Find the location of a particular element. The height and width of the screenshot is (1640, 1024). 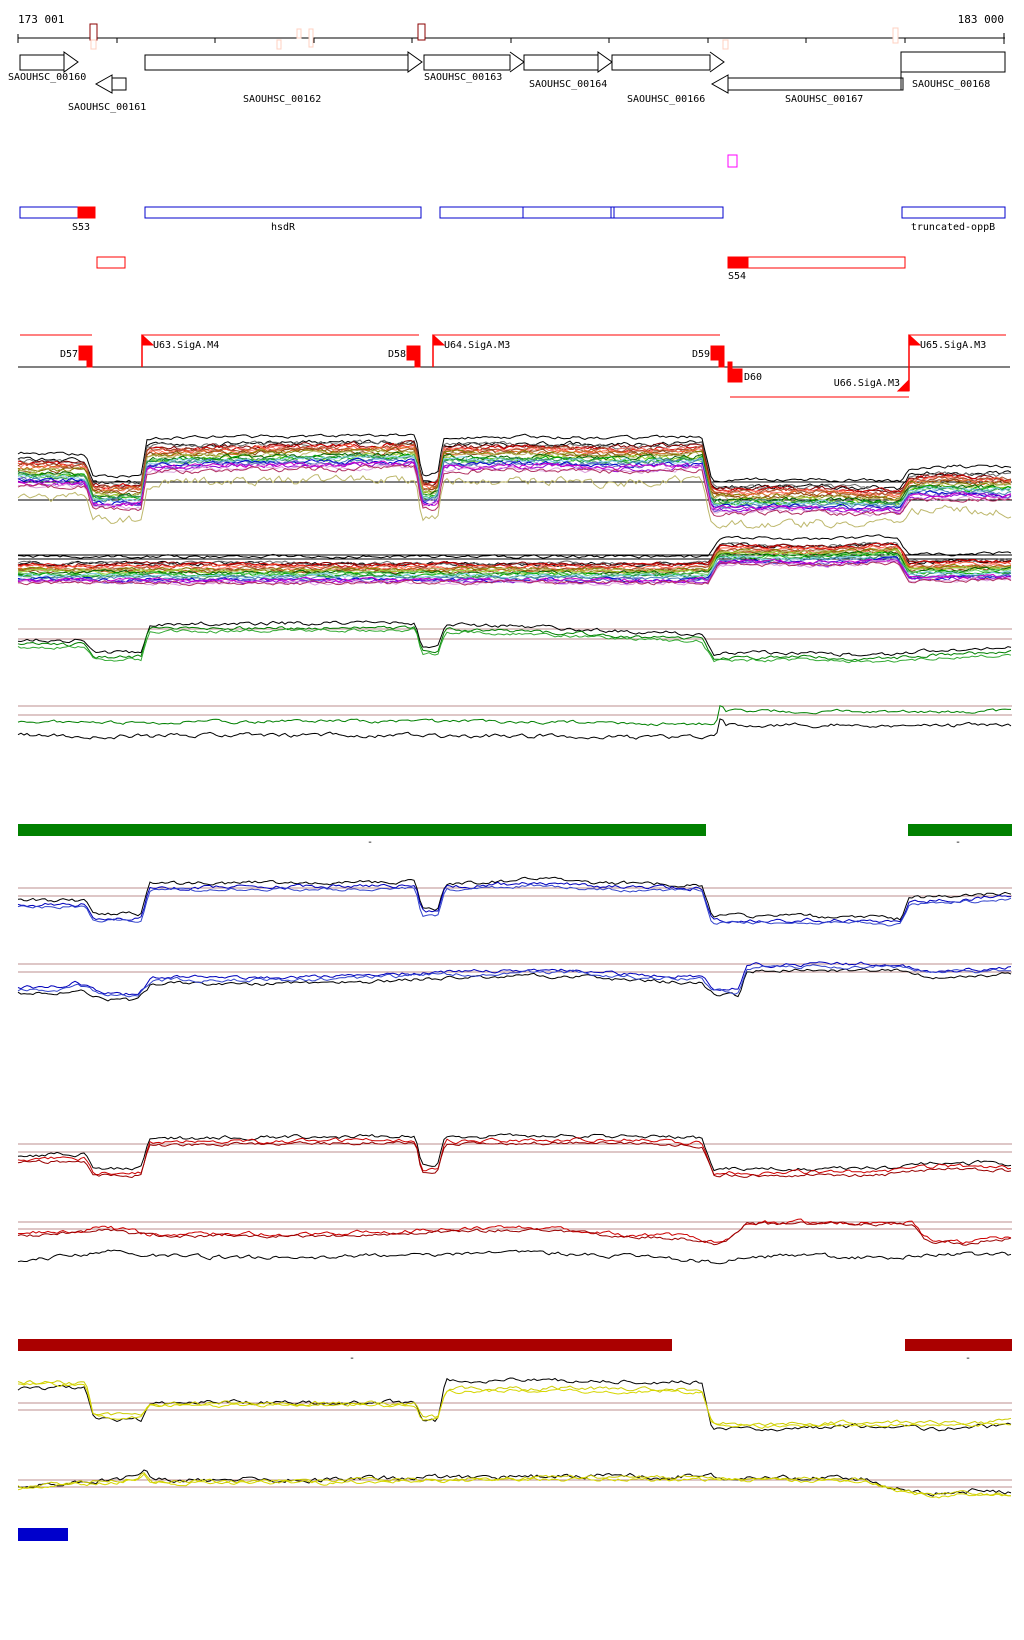

terminator-foot-D57 is located at coordinates (89, 363).